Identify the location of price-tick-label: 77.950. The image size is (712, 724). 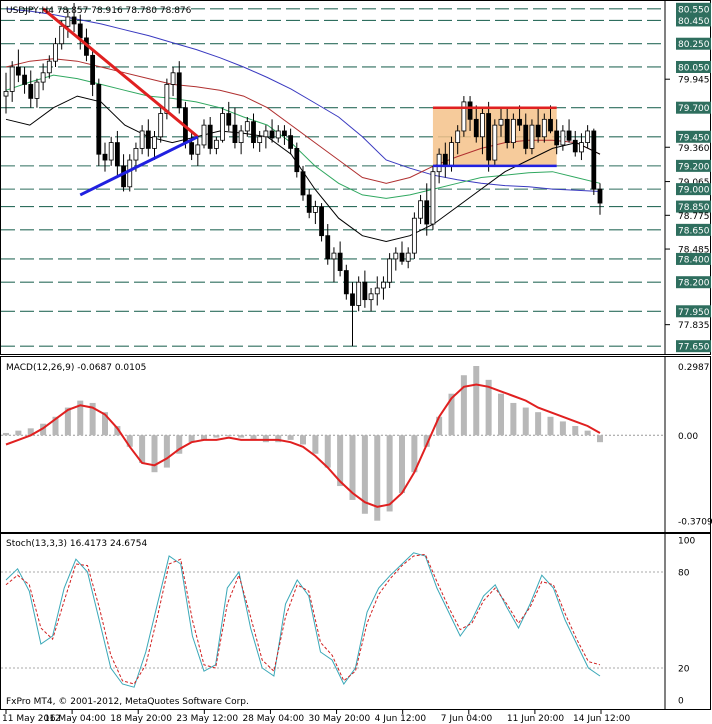
(694, 313).